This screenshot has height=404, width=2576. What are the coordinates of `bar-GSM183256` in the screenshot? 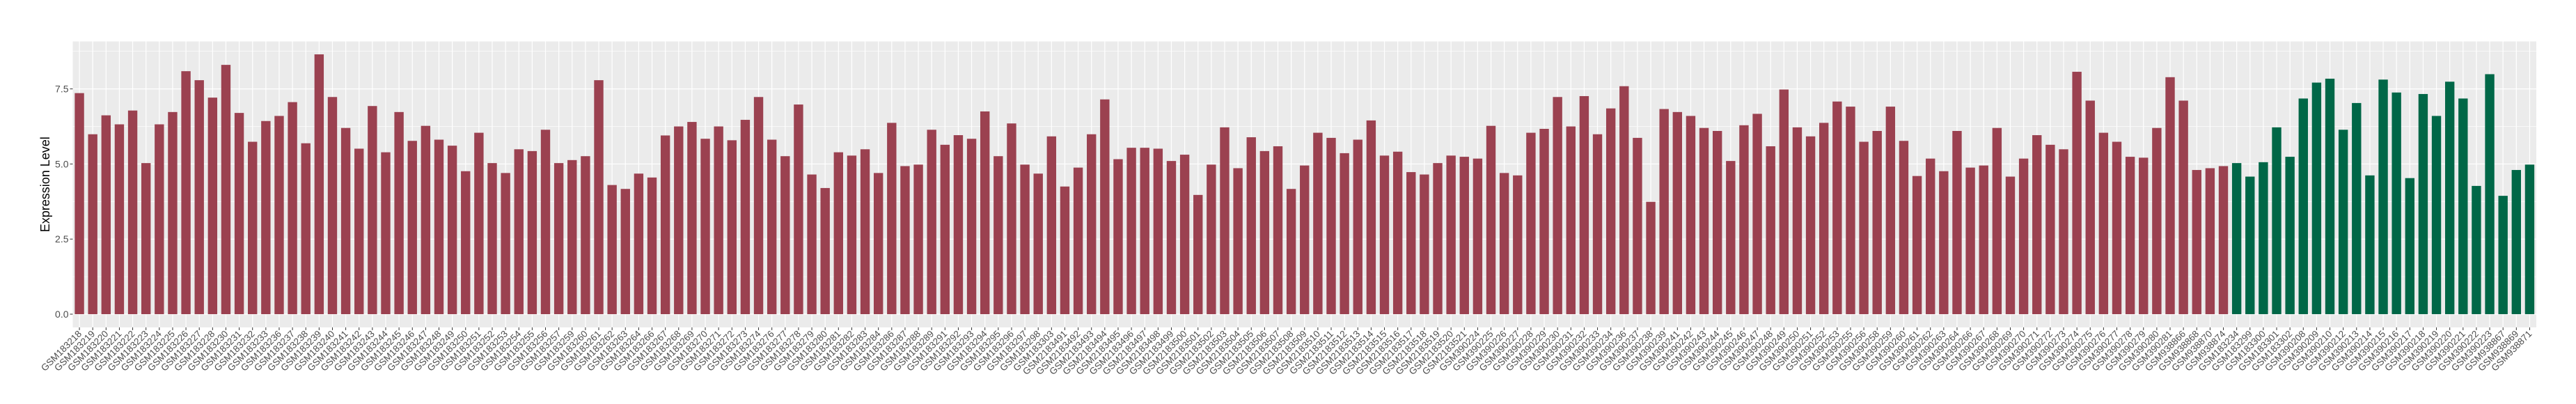 It's located at (545, 222).